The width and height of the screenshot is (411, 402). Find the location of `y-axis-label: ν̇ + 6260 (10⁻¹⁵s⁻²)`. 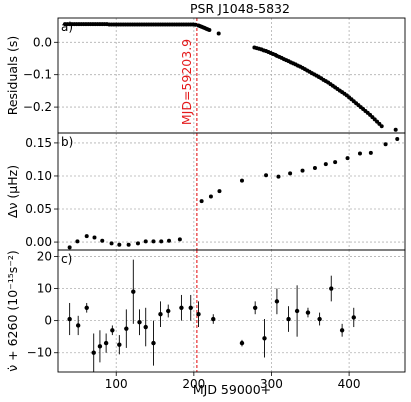

y-axis-label: ν̇ + 6260 (10⁻¹⁵s⁻²) is located at coordinates (12, 311).